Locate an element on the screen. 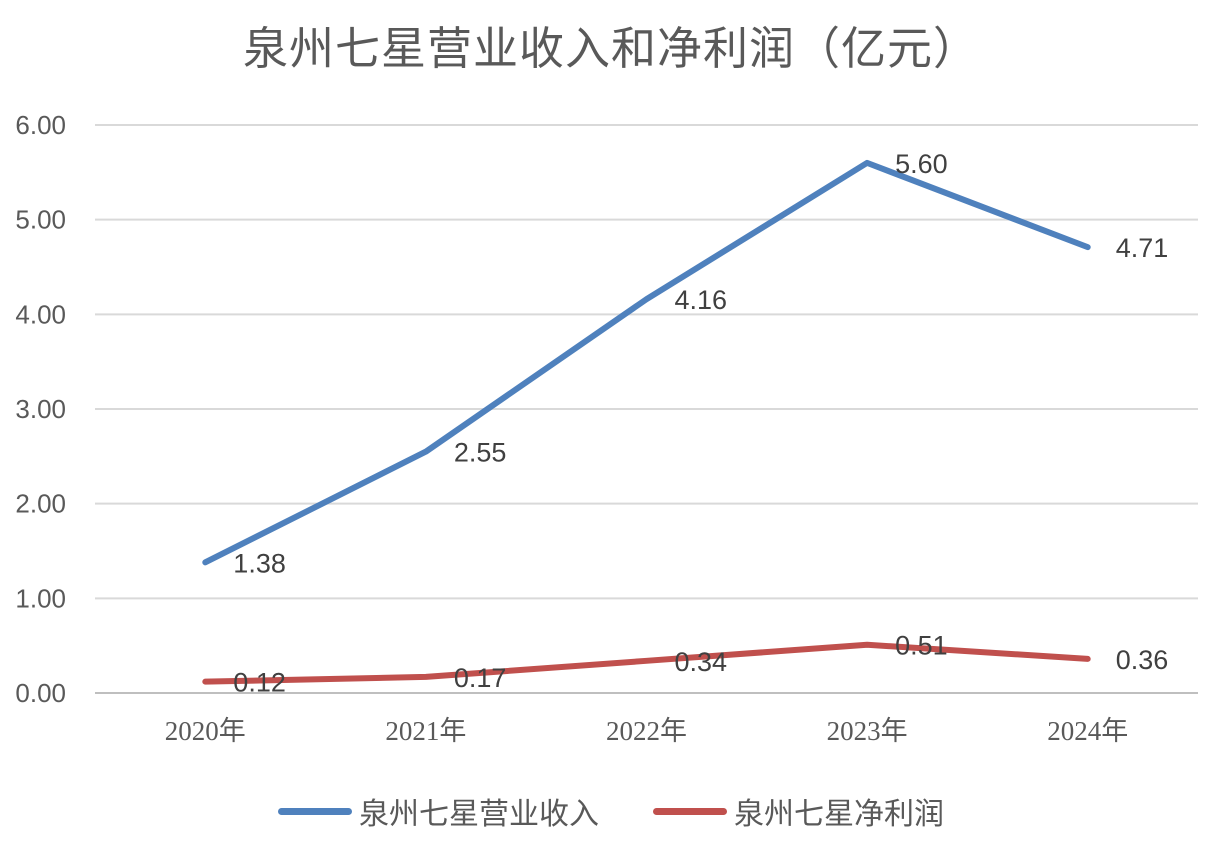 The image size is (1222, 842). data-label: 0.12 is located at coordinates (259, 683).